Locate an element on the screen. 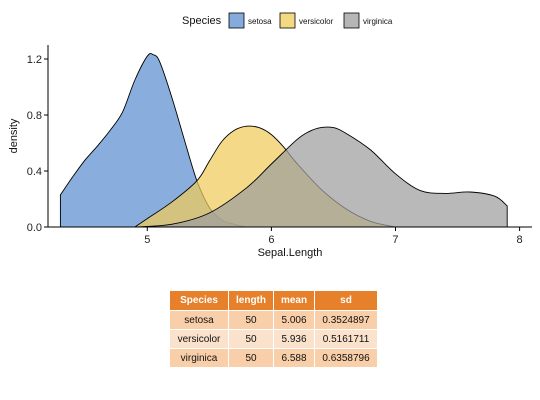  header-sd: sd is located at coordinates (345, 301).